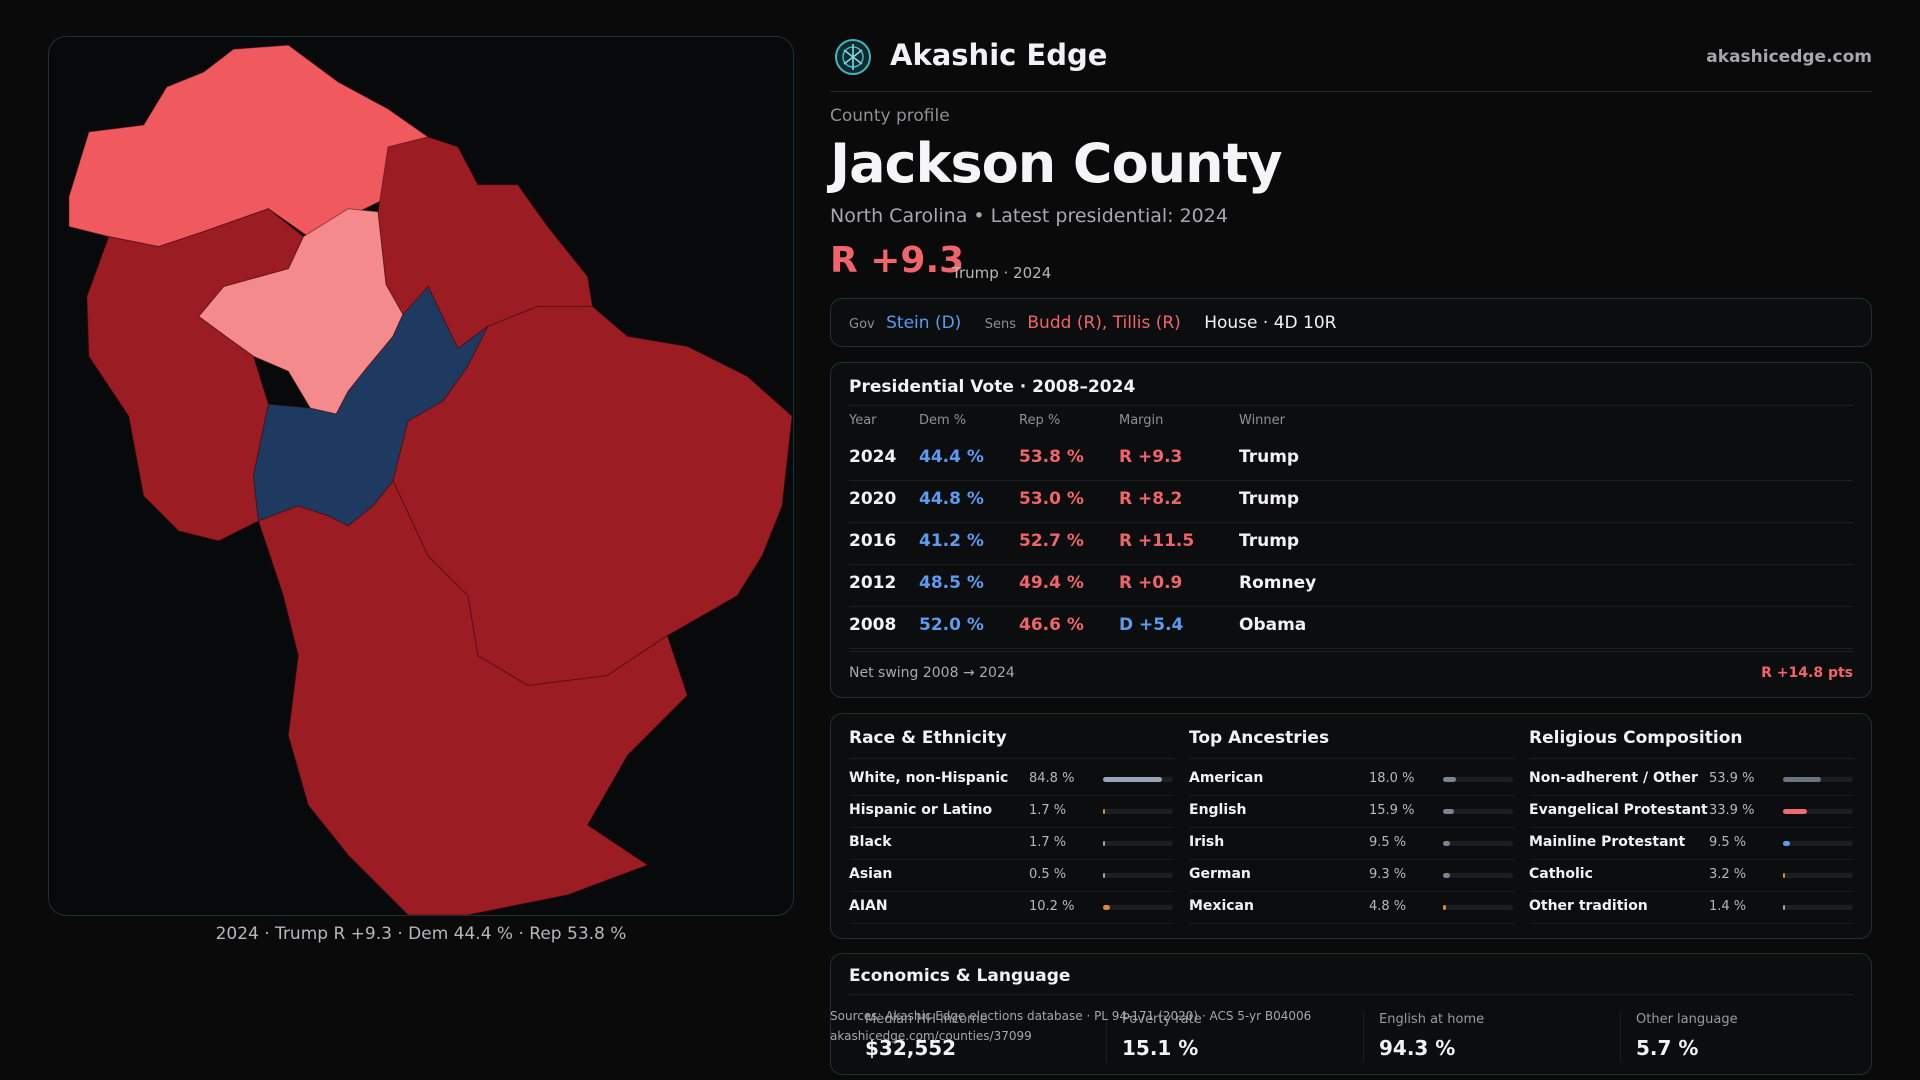 Image resolution: width=1920 pixels, height=1080 pixels. What do you see at coordinates (1607, 842) in the screenshot?
I see `demographic-label: Mainline Protestant` at bounding box center [1607, 842].